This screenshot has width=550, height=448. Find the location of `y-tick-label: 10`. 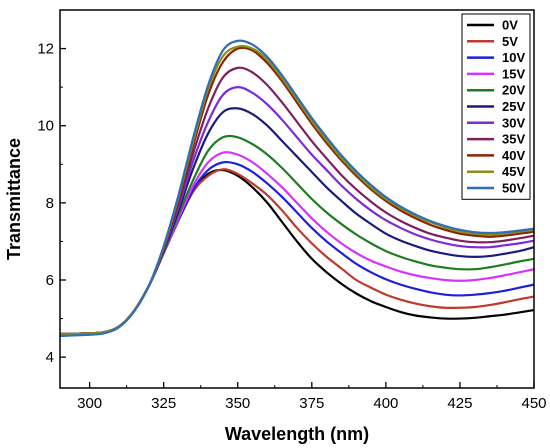

y-tick-label: 10 is located at coordinates (45, 126).